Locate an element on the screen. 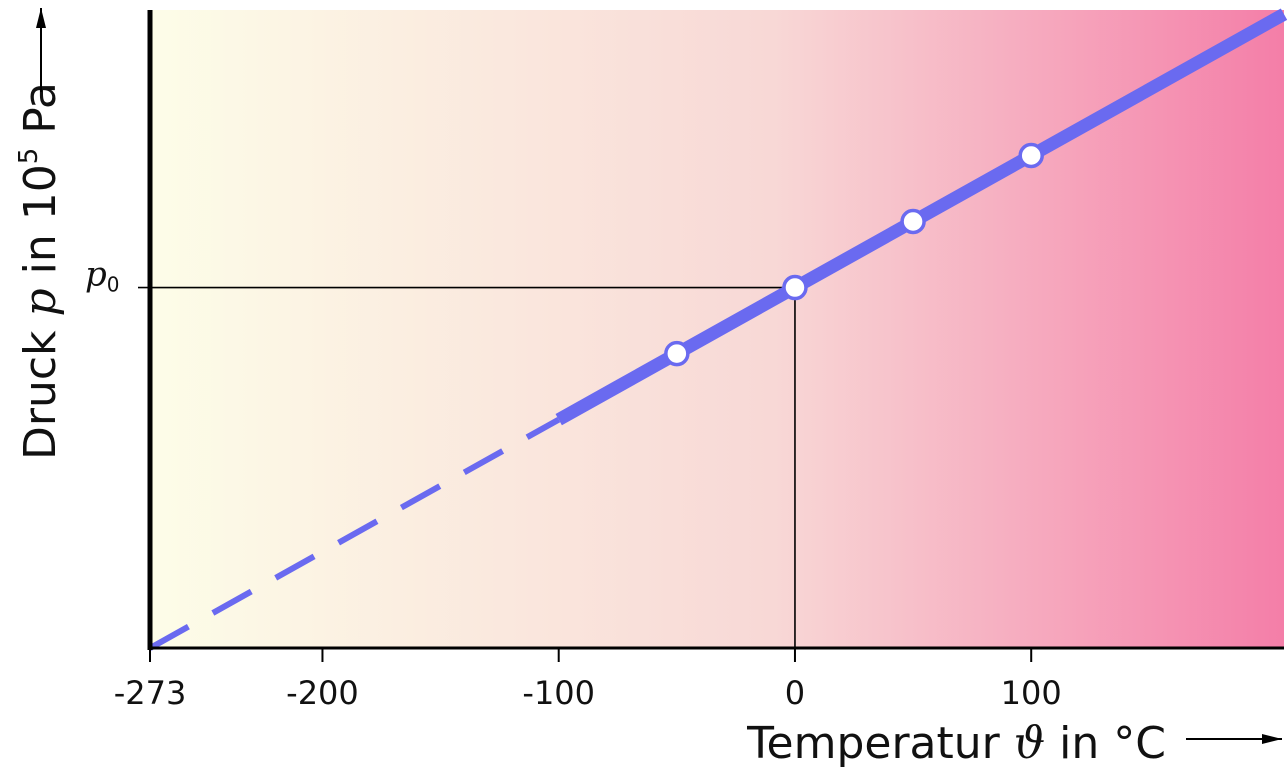 The width and height of the screenshot is (1288, 772). x-tick-label: -273 is located at coordinates (150, 693).